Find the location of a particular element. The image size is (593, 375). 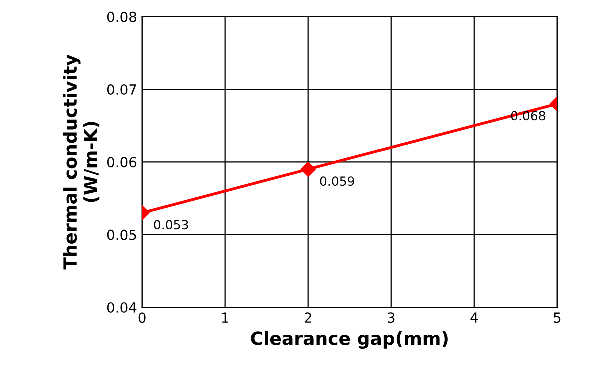

y-tick-label: 0.07 is located at coordinates (121, 90).